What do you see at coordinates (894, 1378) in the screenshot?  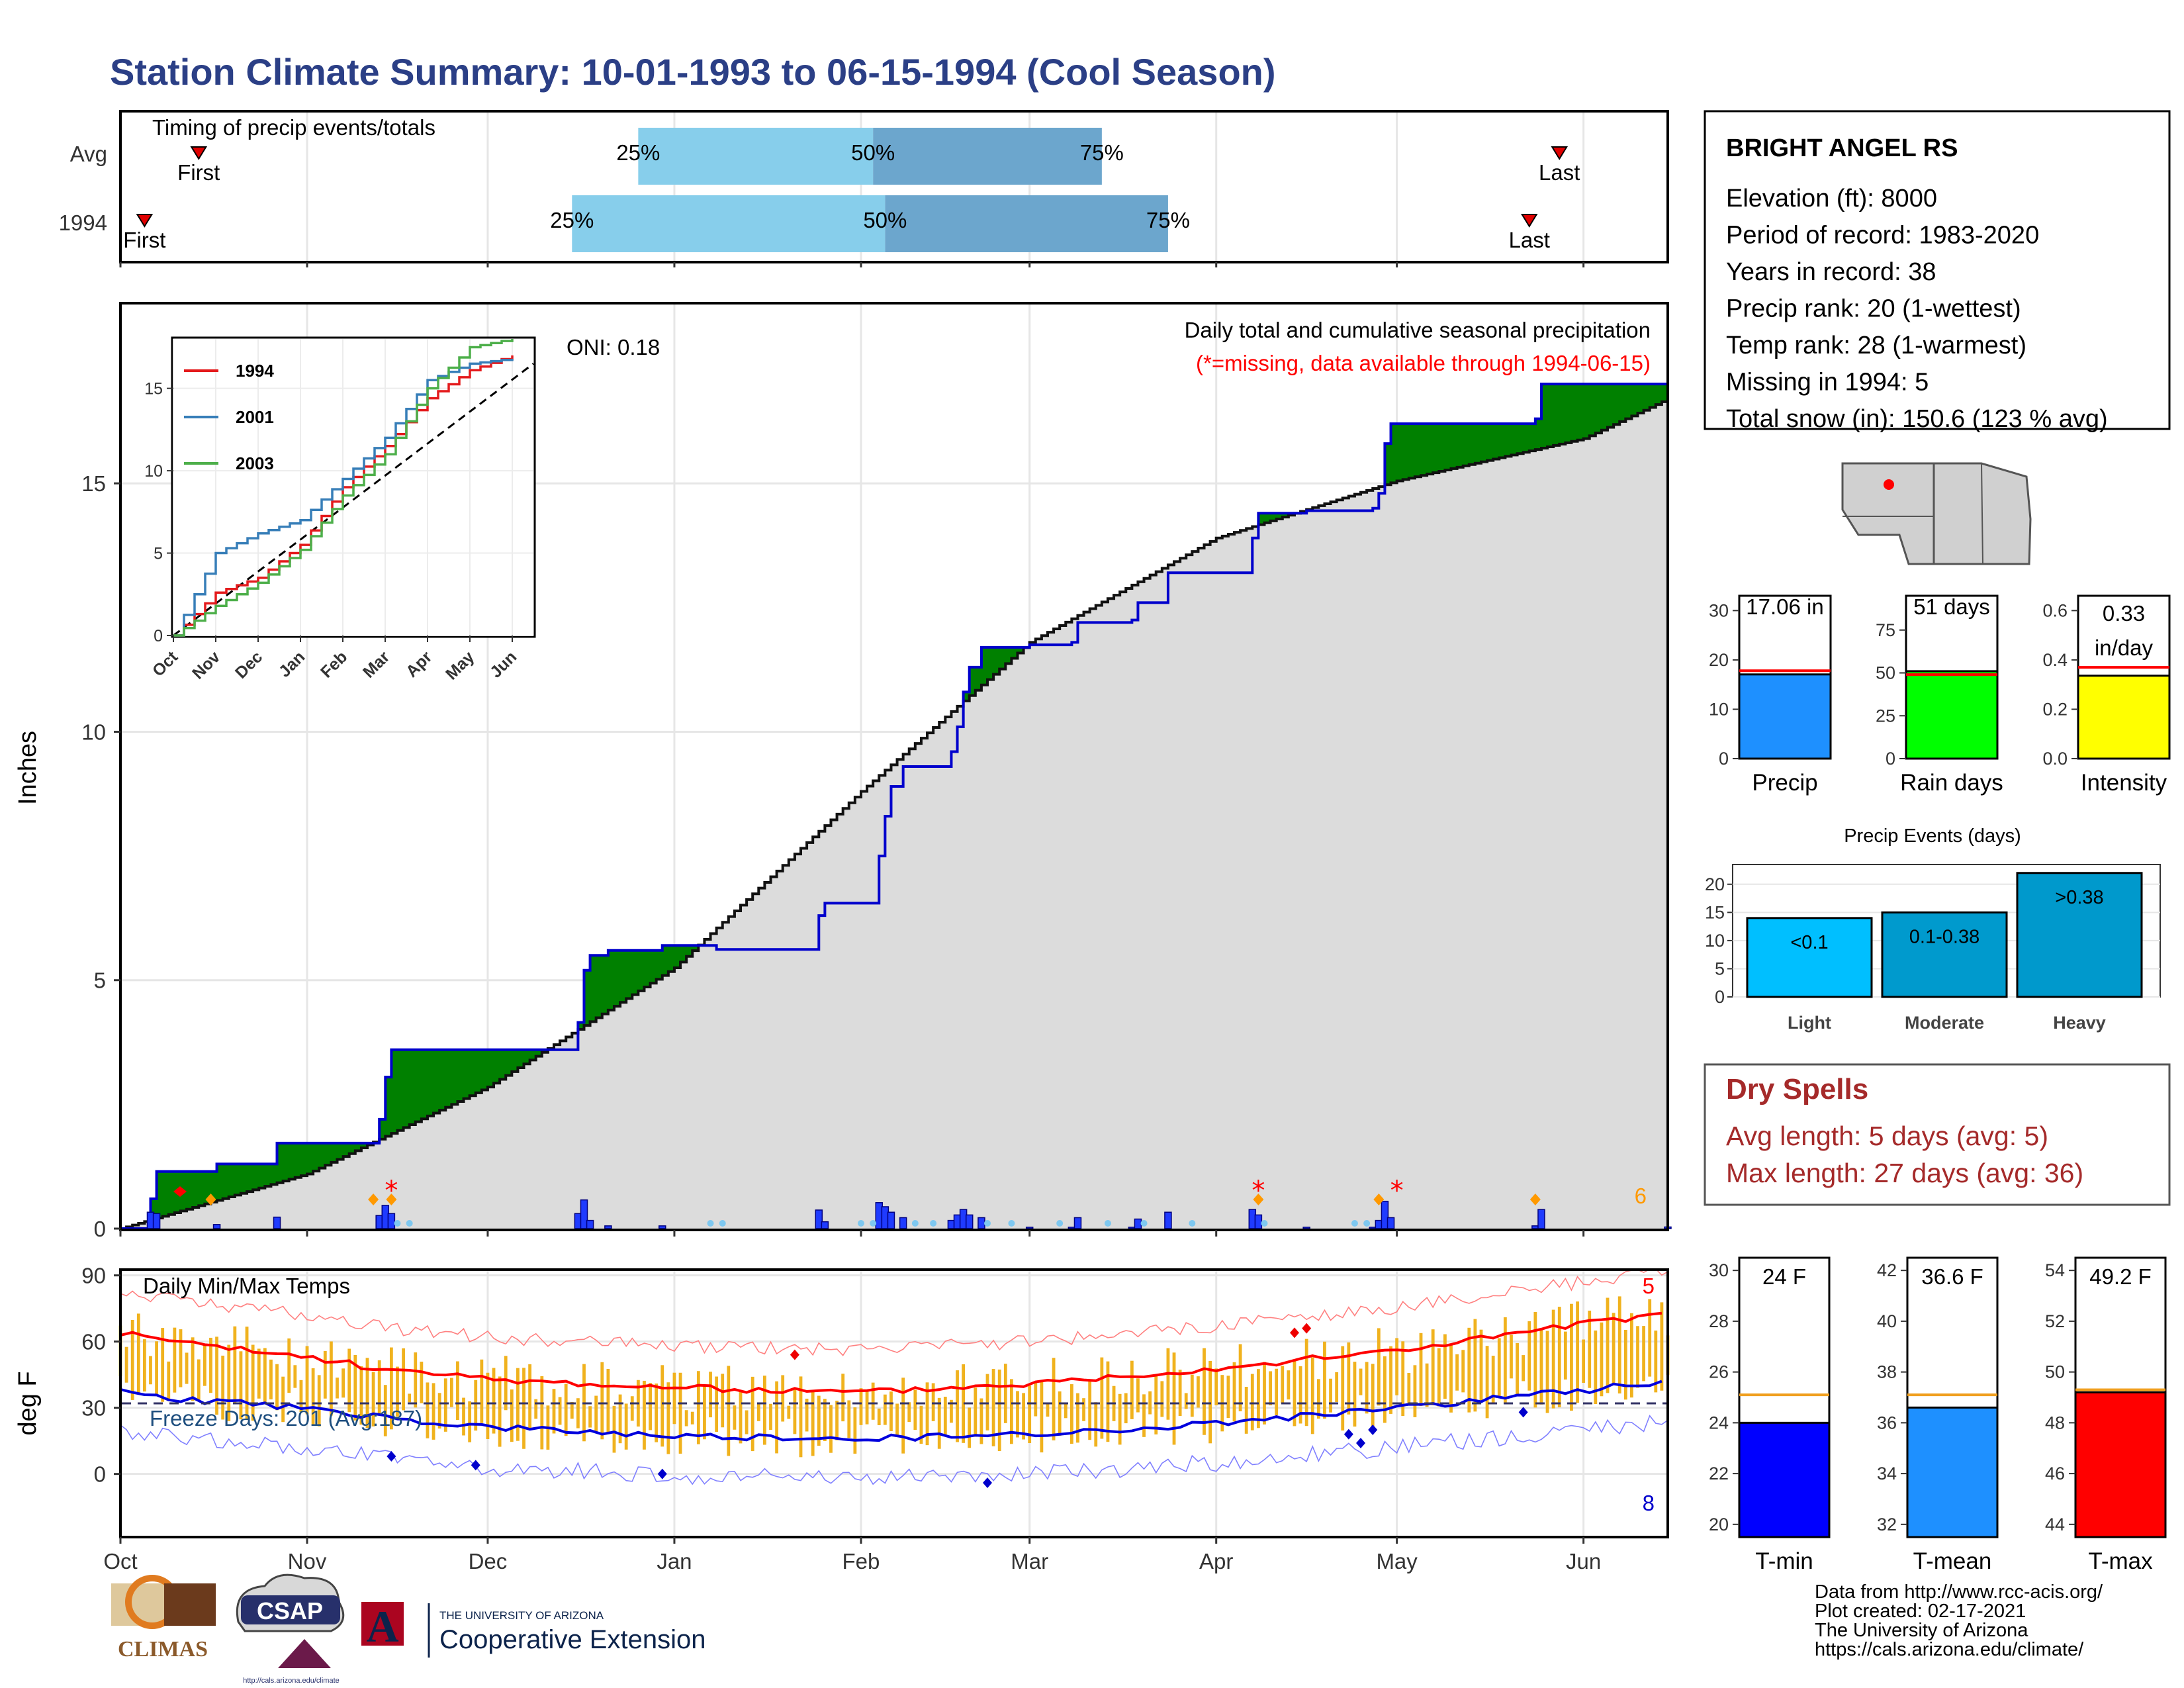 I see `temp-data` at bounding box center [894, 1378].